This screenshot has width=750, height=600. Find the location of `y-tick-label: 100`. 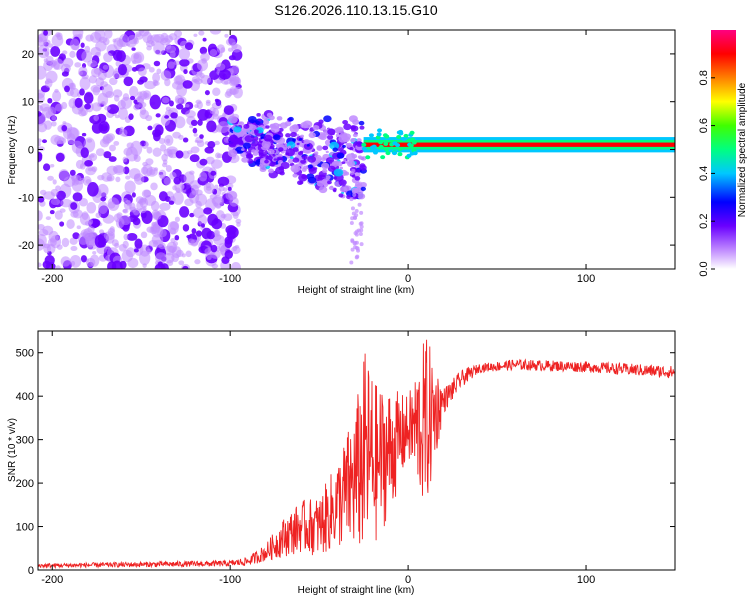

y-tick-label: 100 is located at coordinates (25, 528).